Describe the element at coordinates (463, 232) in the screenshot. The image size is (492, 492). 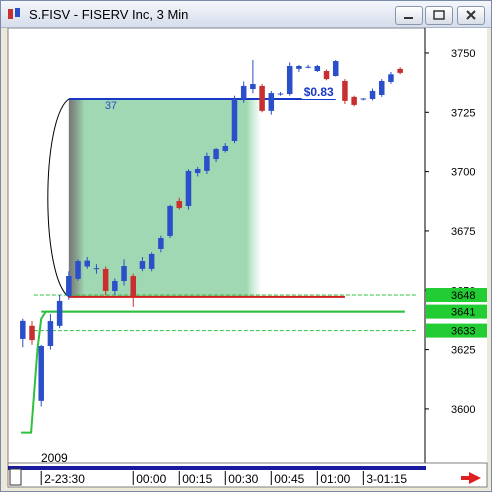
I see `y-tick-label: 3675` at that location.